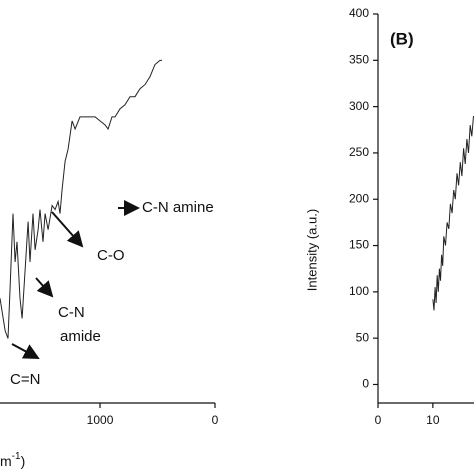  I want to click on annotation: C-O, so click(111, 255).